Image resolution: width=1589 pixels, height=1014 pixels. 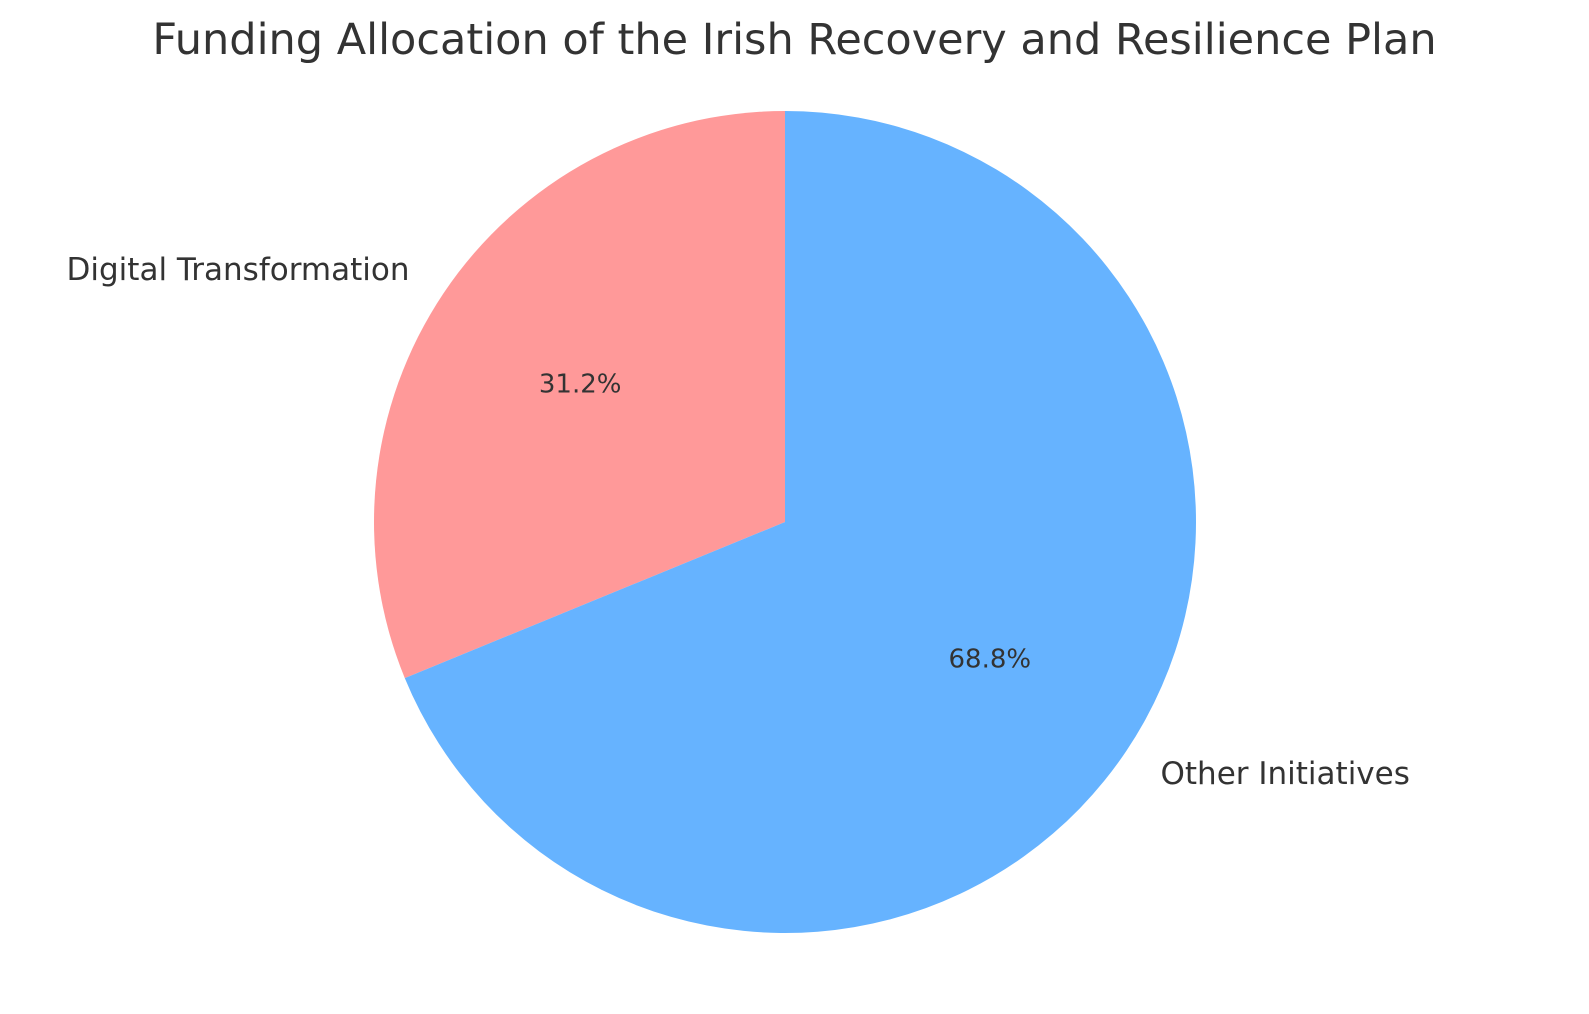 I want to click on slice-percent-other-initiatives: 68.8%, so click(x=990, y=659).